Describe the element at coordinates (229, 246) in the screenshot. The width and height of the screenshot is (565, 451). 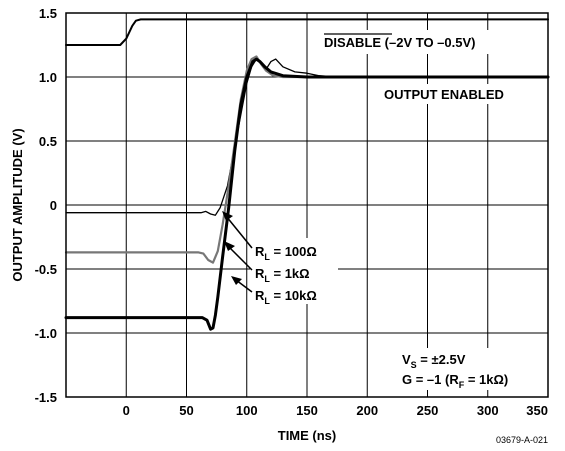
I see `rl-1k-arrowhead` at that location.